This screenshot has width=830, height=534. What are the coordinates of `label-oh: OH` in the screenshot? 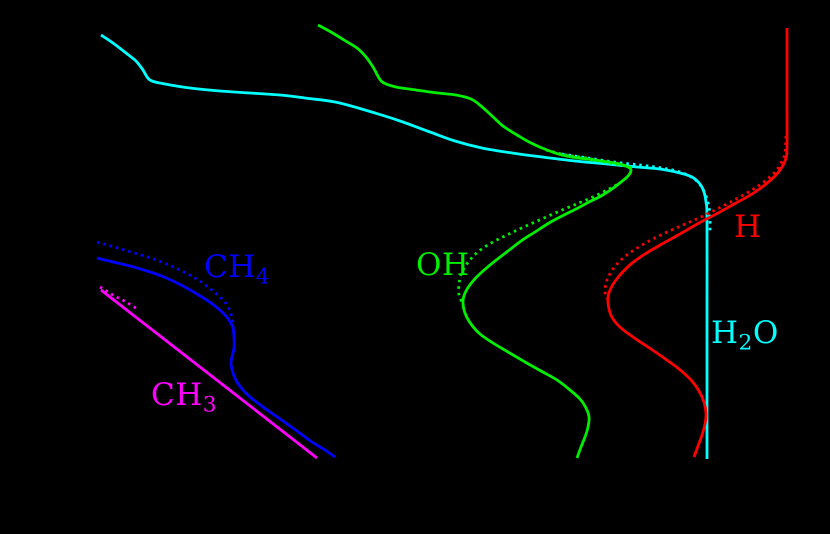 It's located at (442, 265).